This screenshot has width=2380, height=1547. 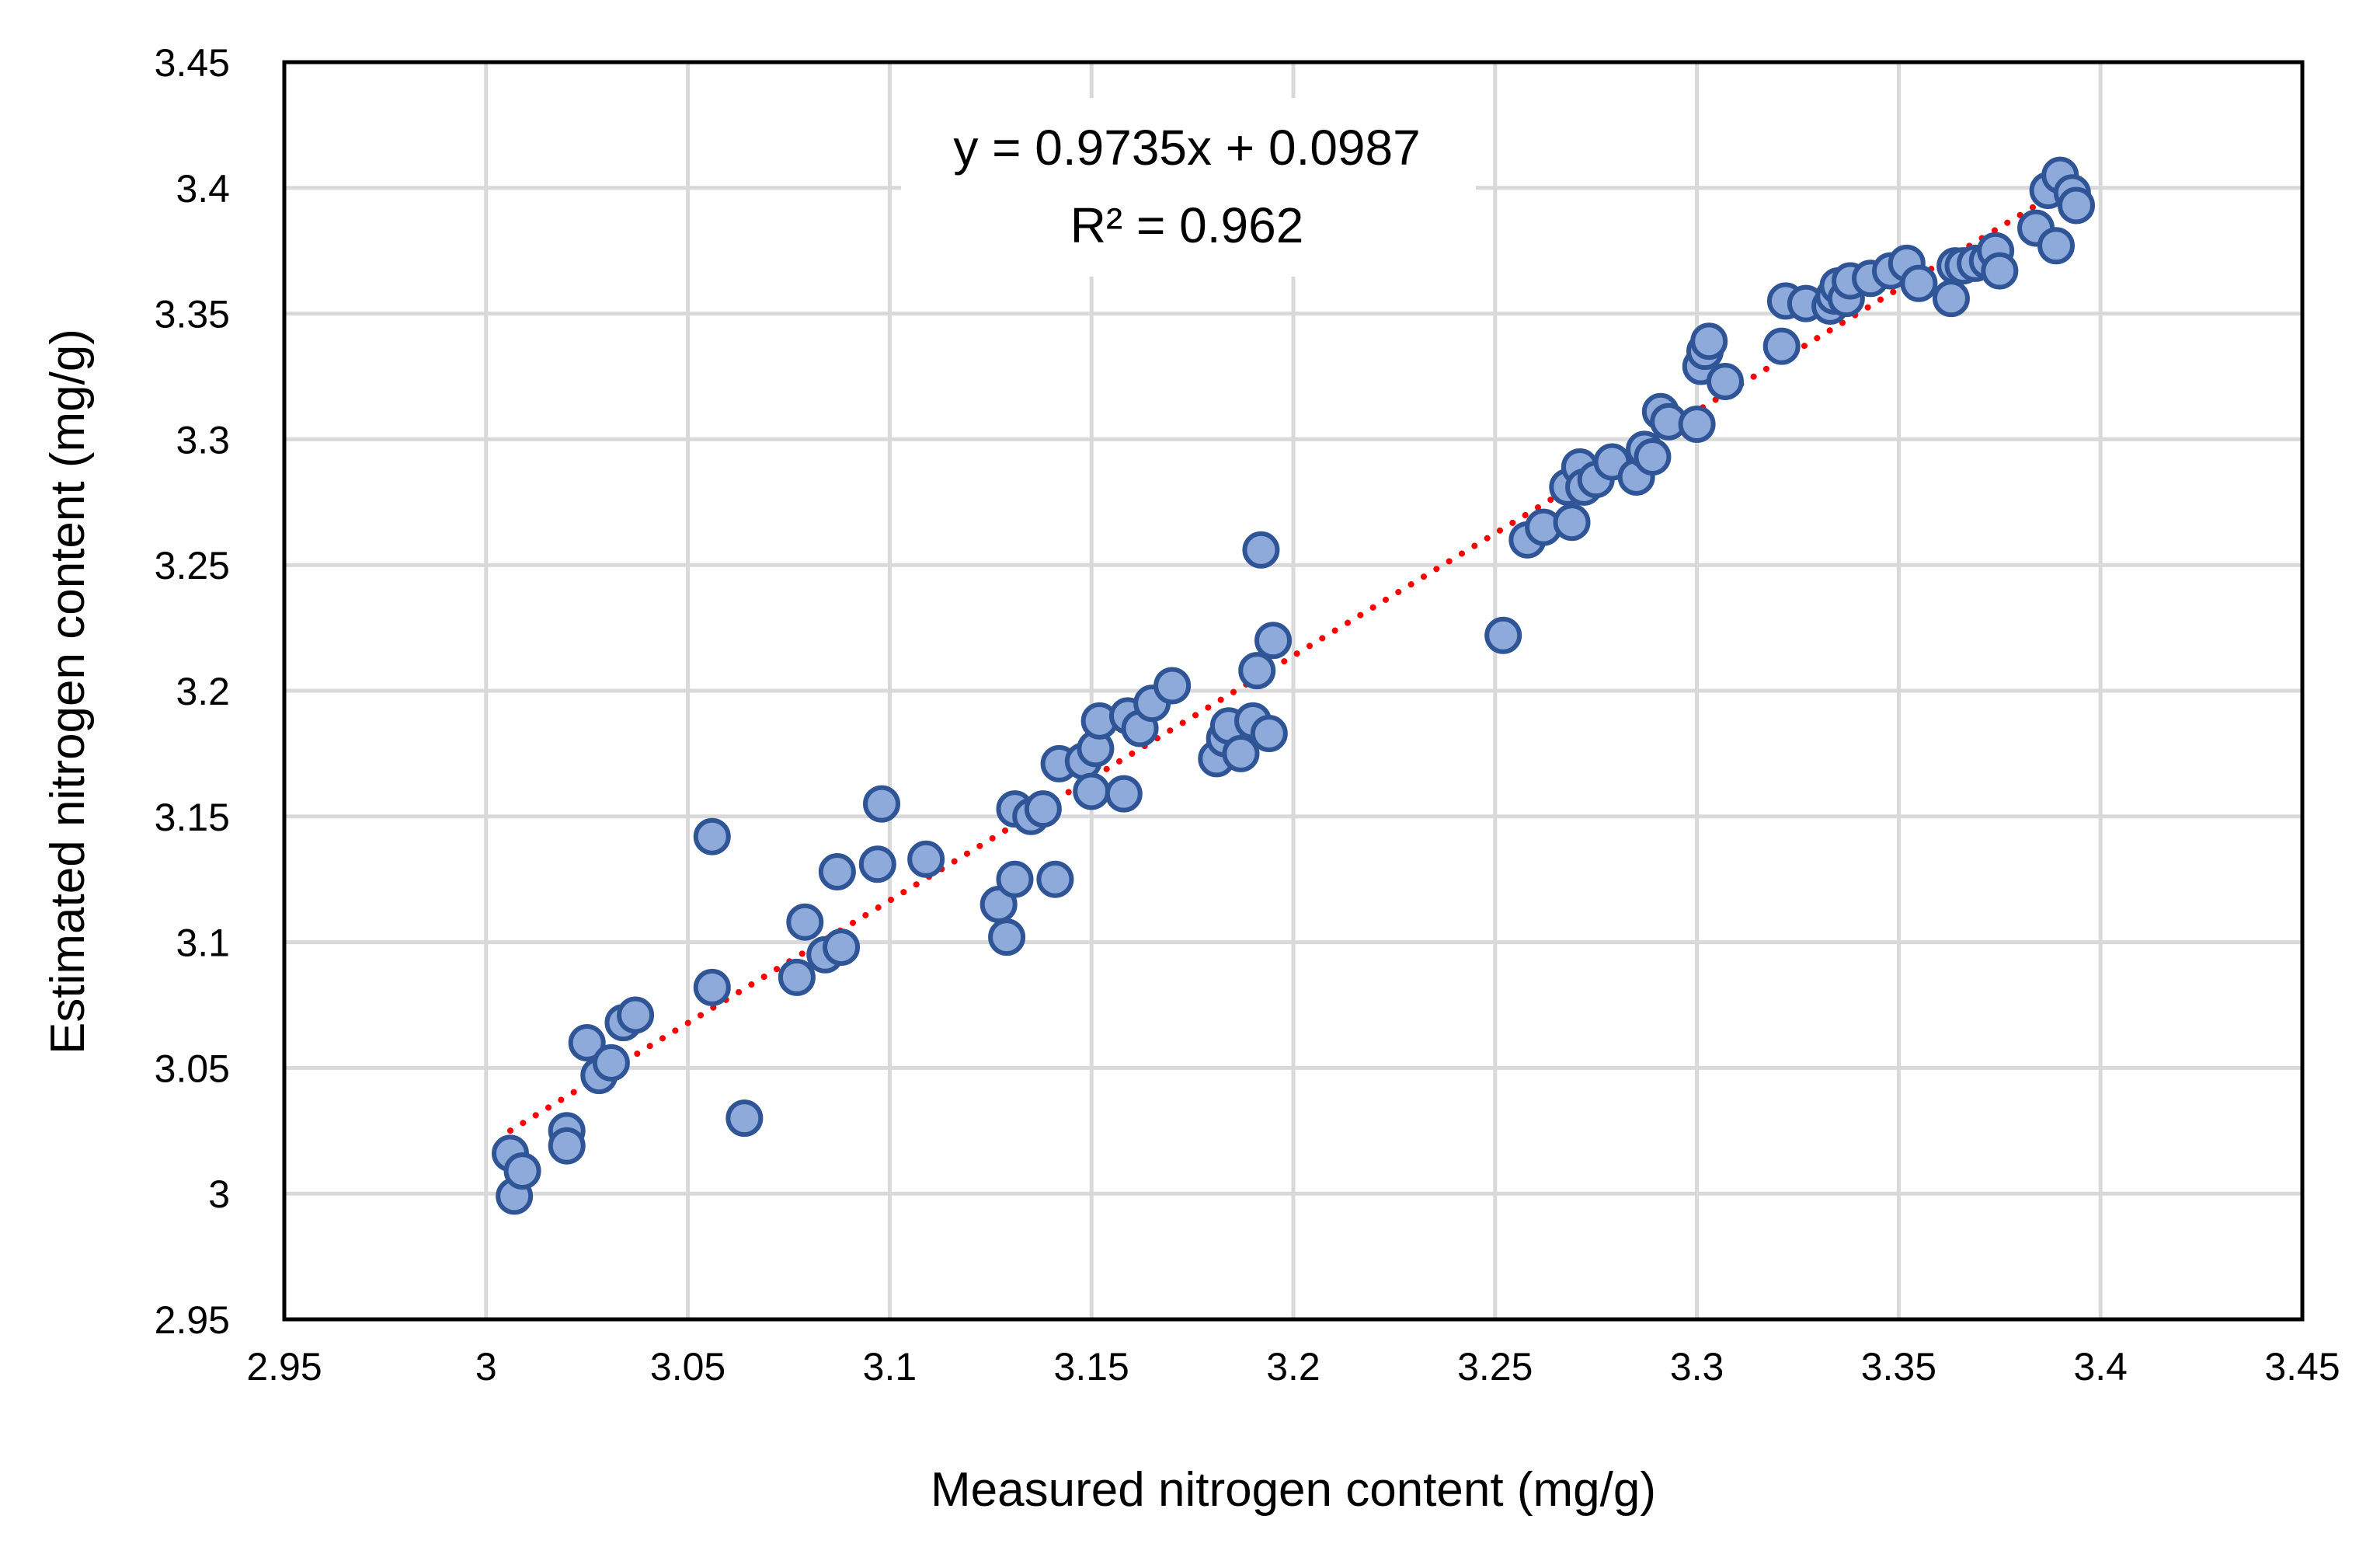 What do you see at coordinates (890, 1366) in the screenshot?
I see `x-tick-label: 3.1` at bounding box center [890, 1366].